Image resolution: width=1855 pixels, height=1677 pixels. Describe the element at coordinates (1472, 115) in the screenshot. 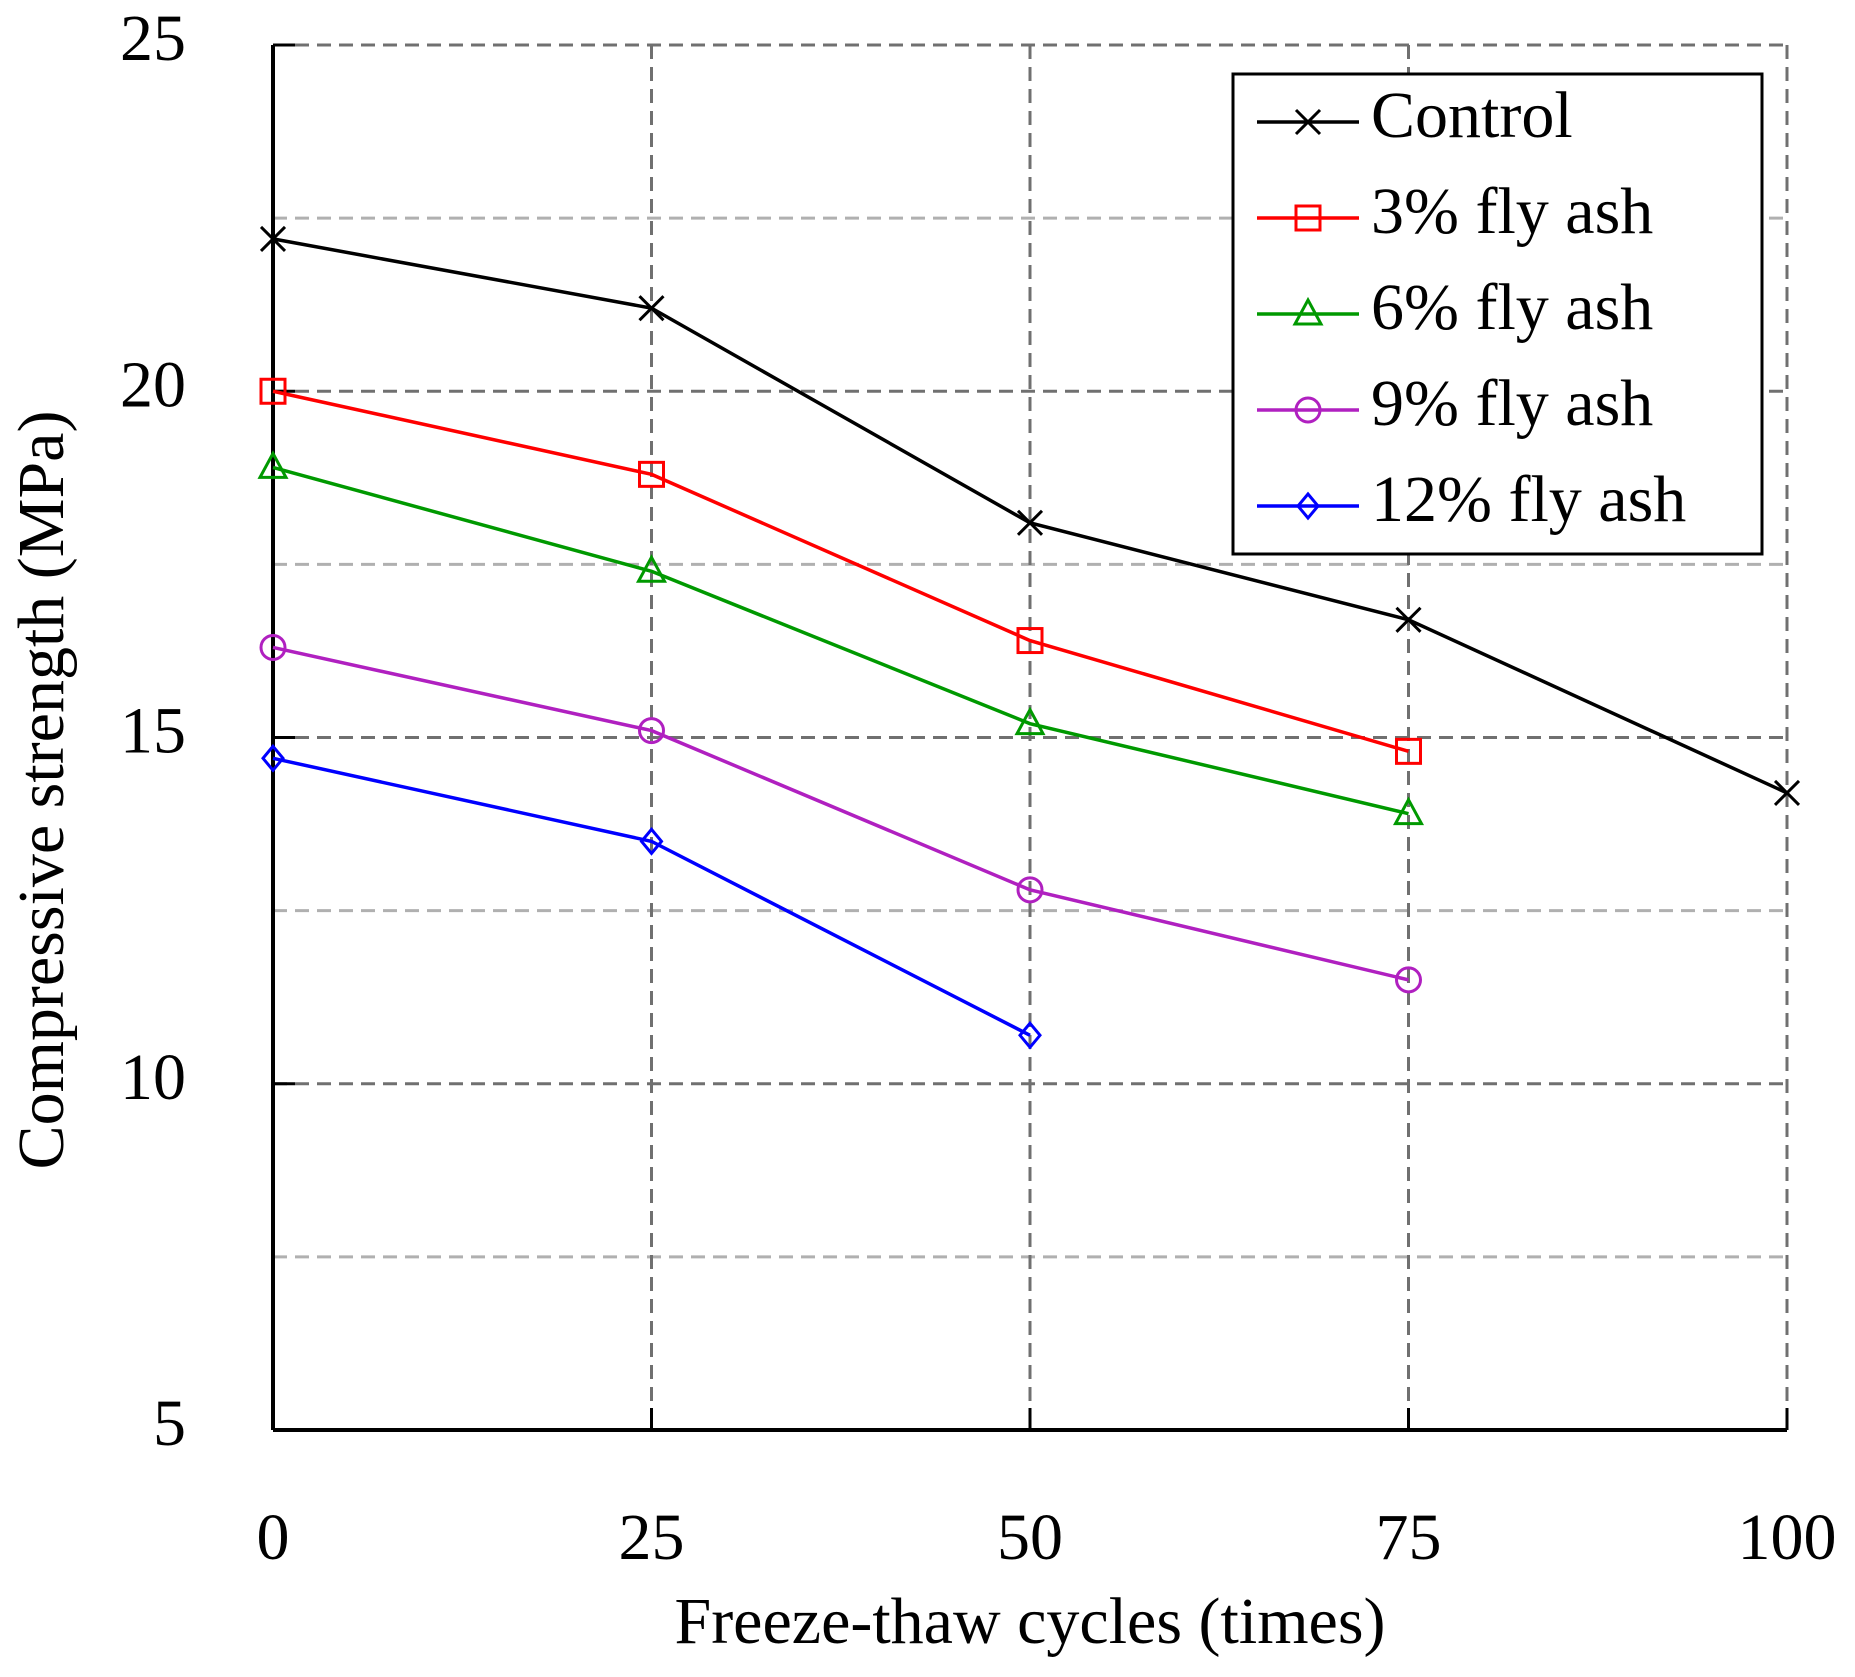

I see `legend-label: Control` at that location.